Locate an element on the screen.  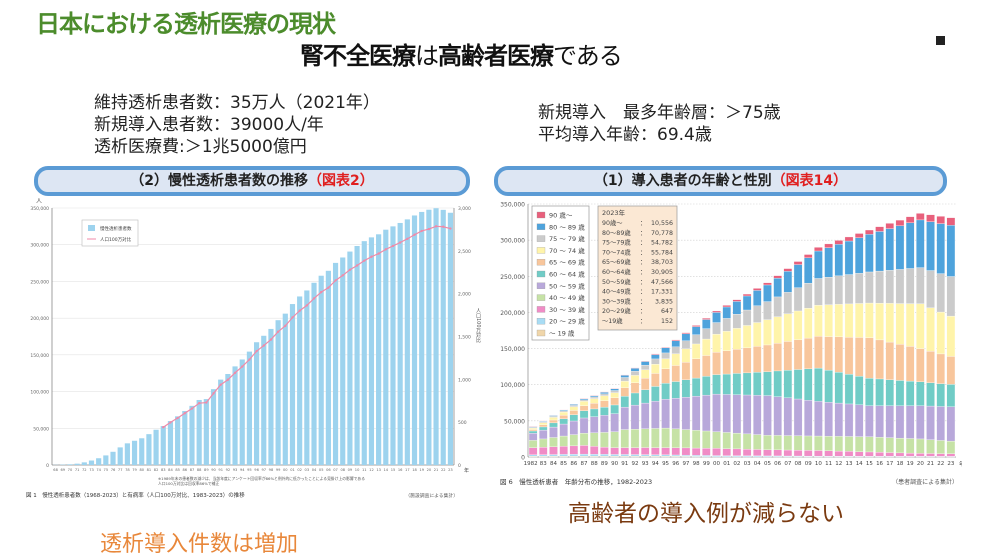
annotation-value: 55,784 is located at coordinates (662, 252).